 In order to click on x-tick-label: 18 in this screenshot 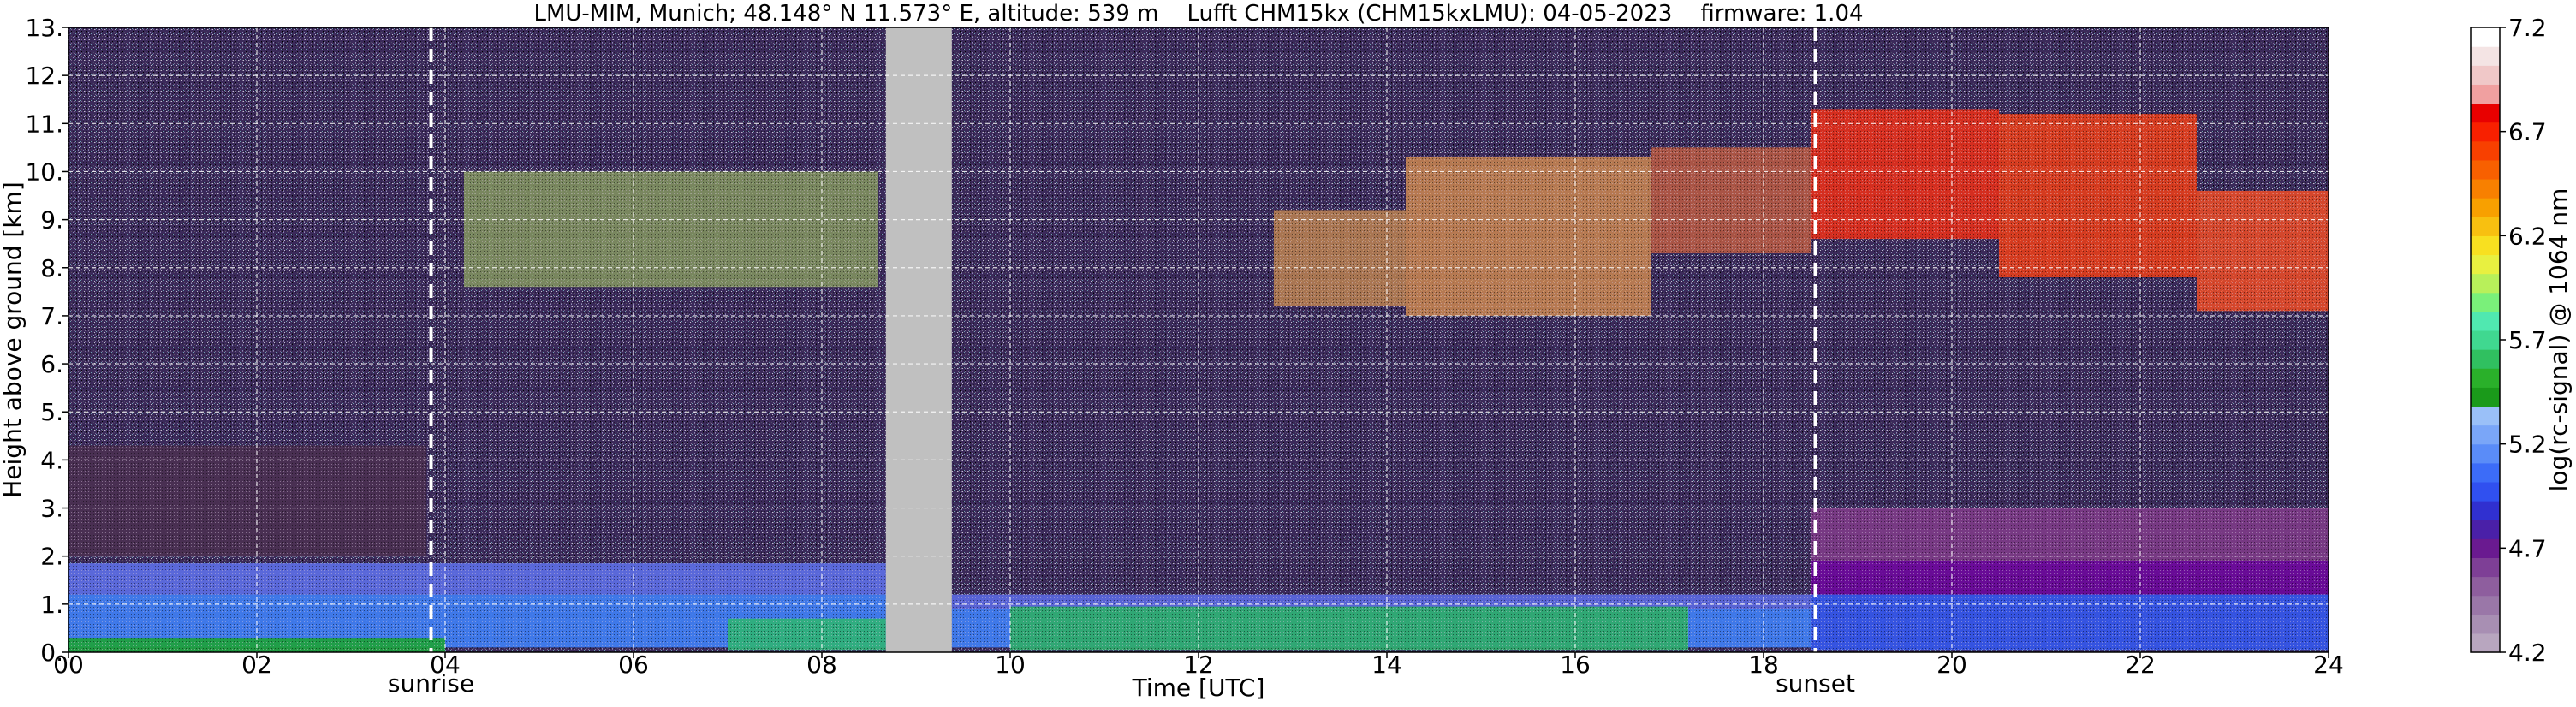, I will do `click(1764, 665)`.